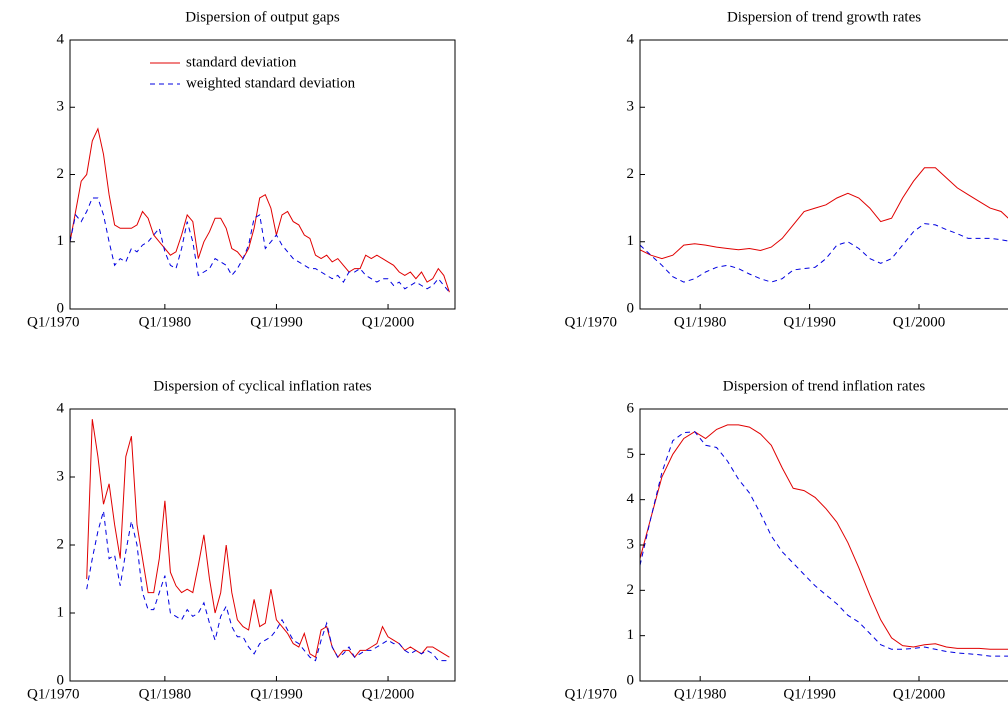 This screenshot has height=707, width=1008. What do you see at coordinates (271, 83) in the screenshot?
I see `legend-label: weighted standard deviation` at bounding box center [271, 83].